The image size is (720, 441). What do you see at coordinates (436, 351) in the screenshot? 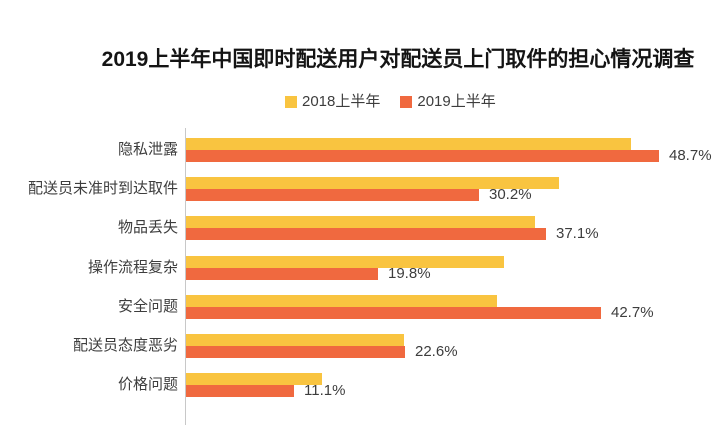
I see `value-label: 22.6%` at bounding box center [436, 351].